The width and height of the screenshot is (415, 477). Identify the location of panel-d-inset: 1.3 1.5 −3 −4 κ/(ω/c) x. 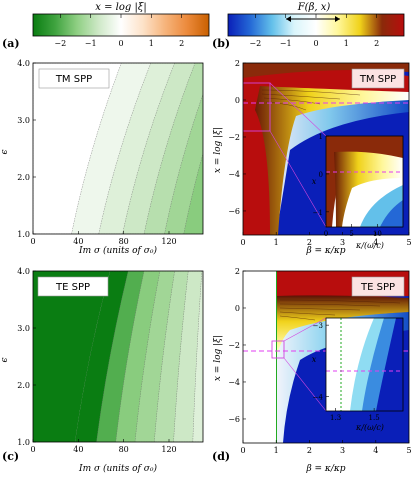
(358, 374).